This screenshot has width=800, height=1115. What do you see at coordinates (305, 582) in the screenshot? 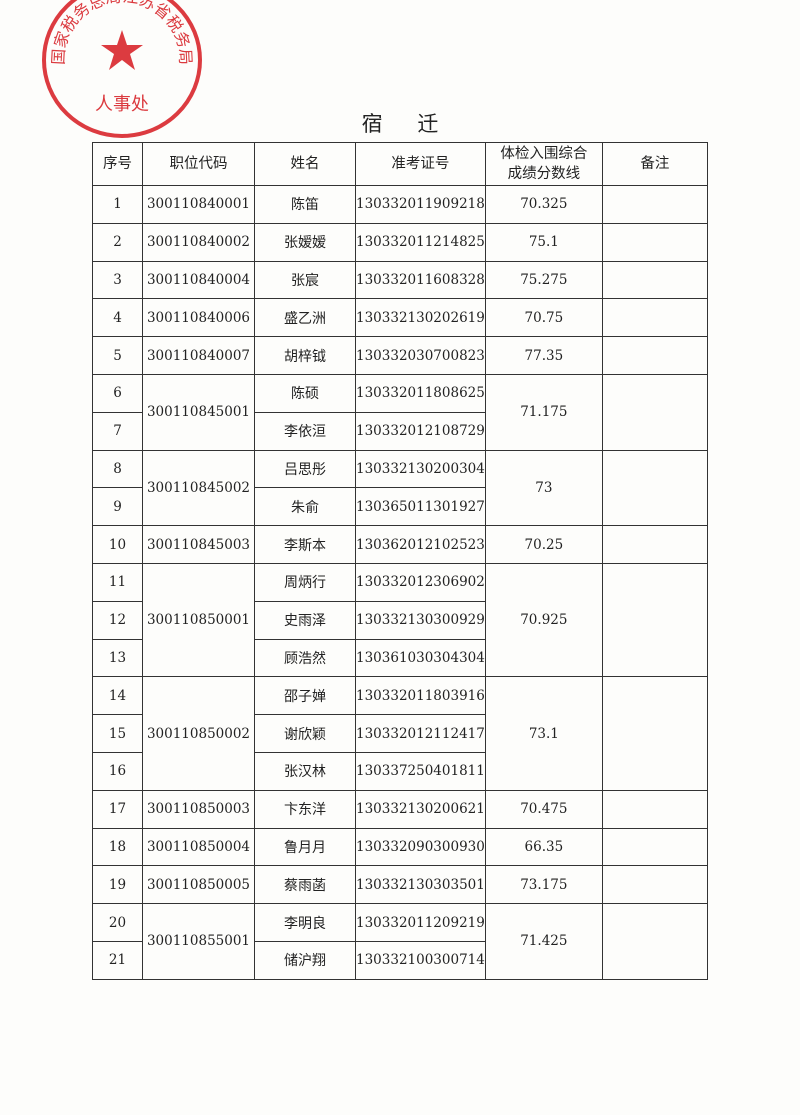
I see `candidate-name: 周炳行` at bounding box center [305, 582].